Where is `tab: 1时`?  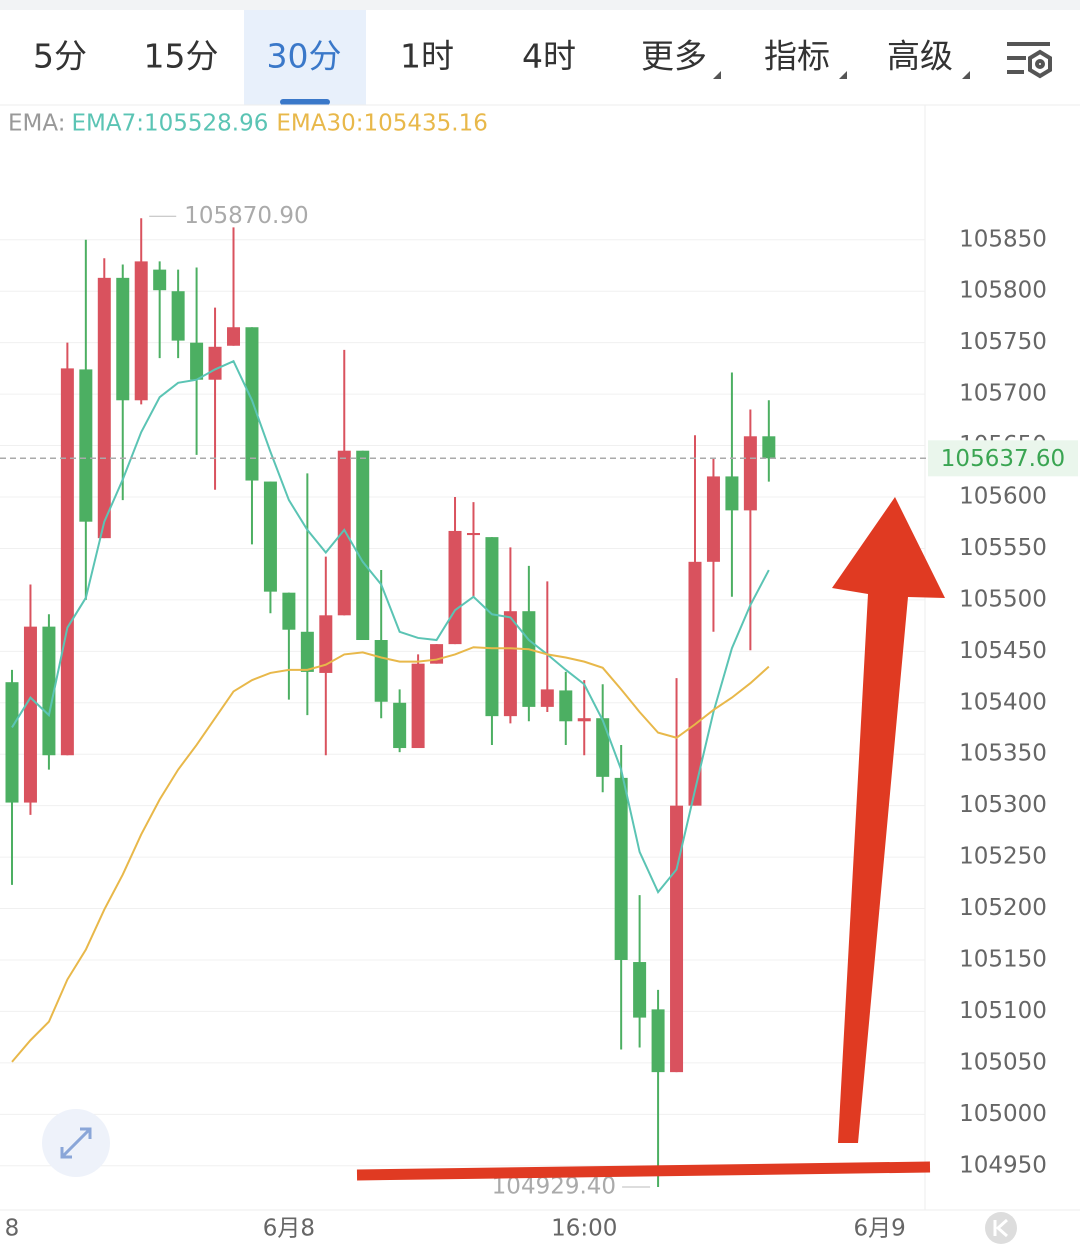
tab: 1时 is located at coordinates (427, 56).